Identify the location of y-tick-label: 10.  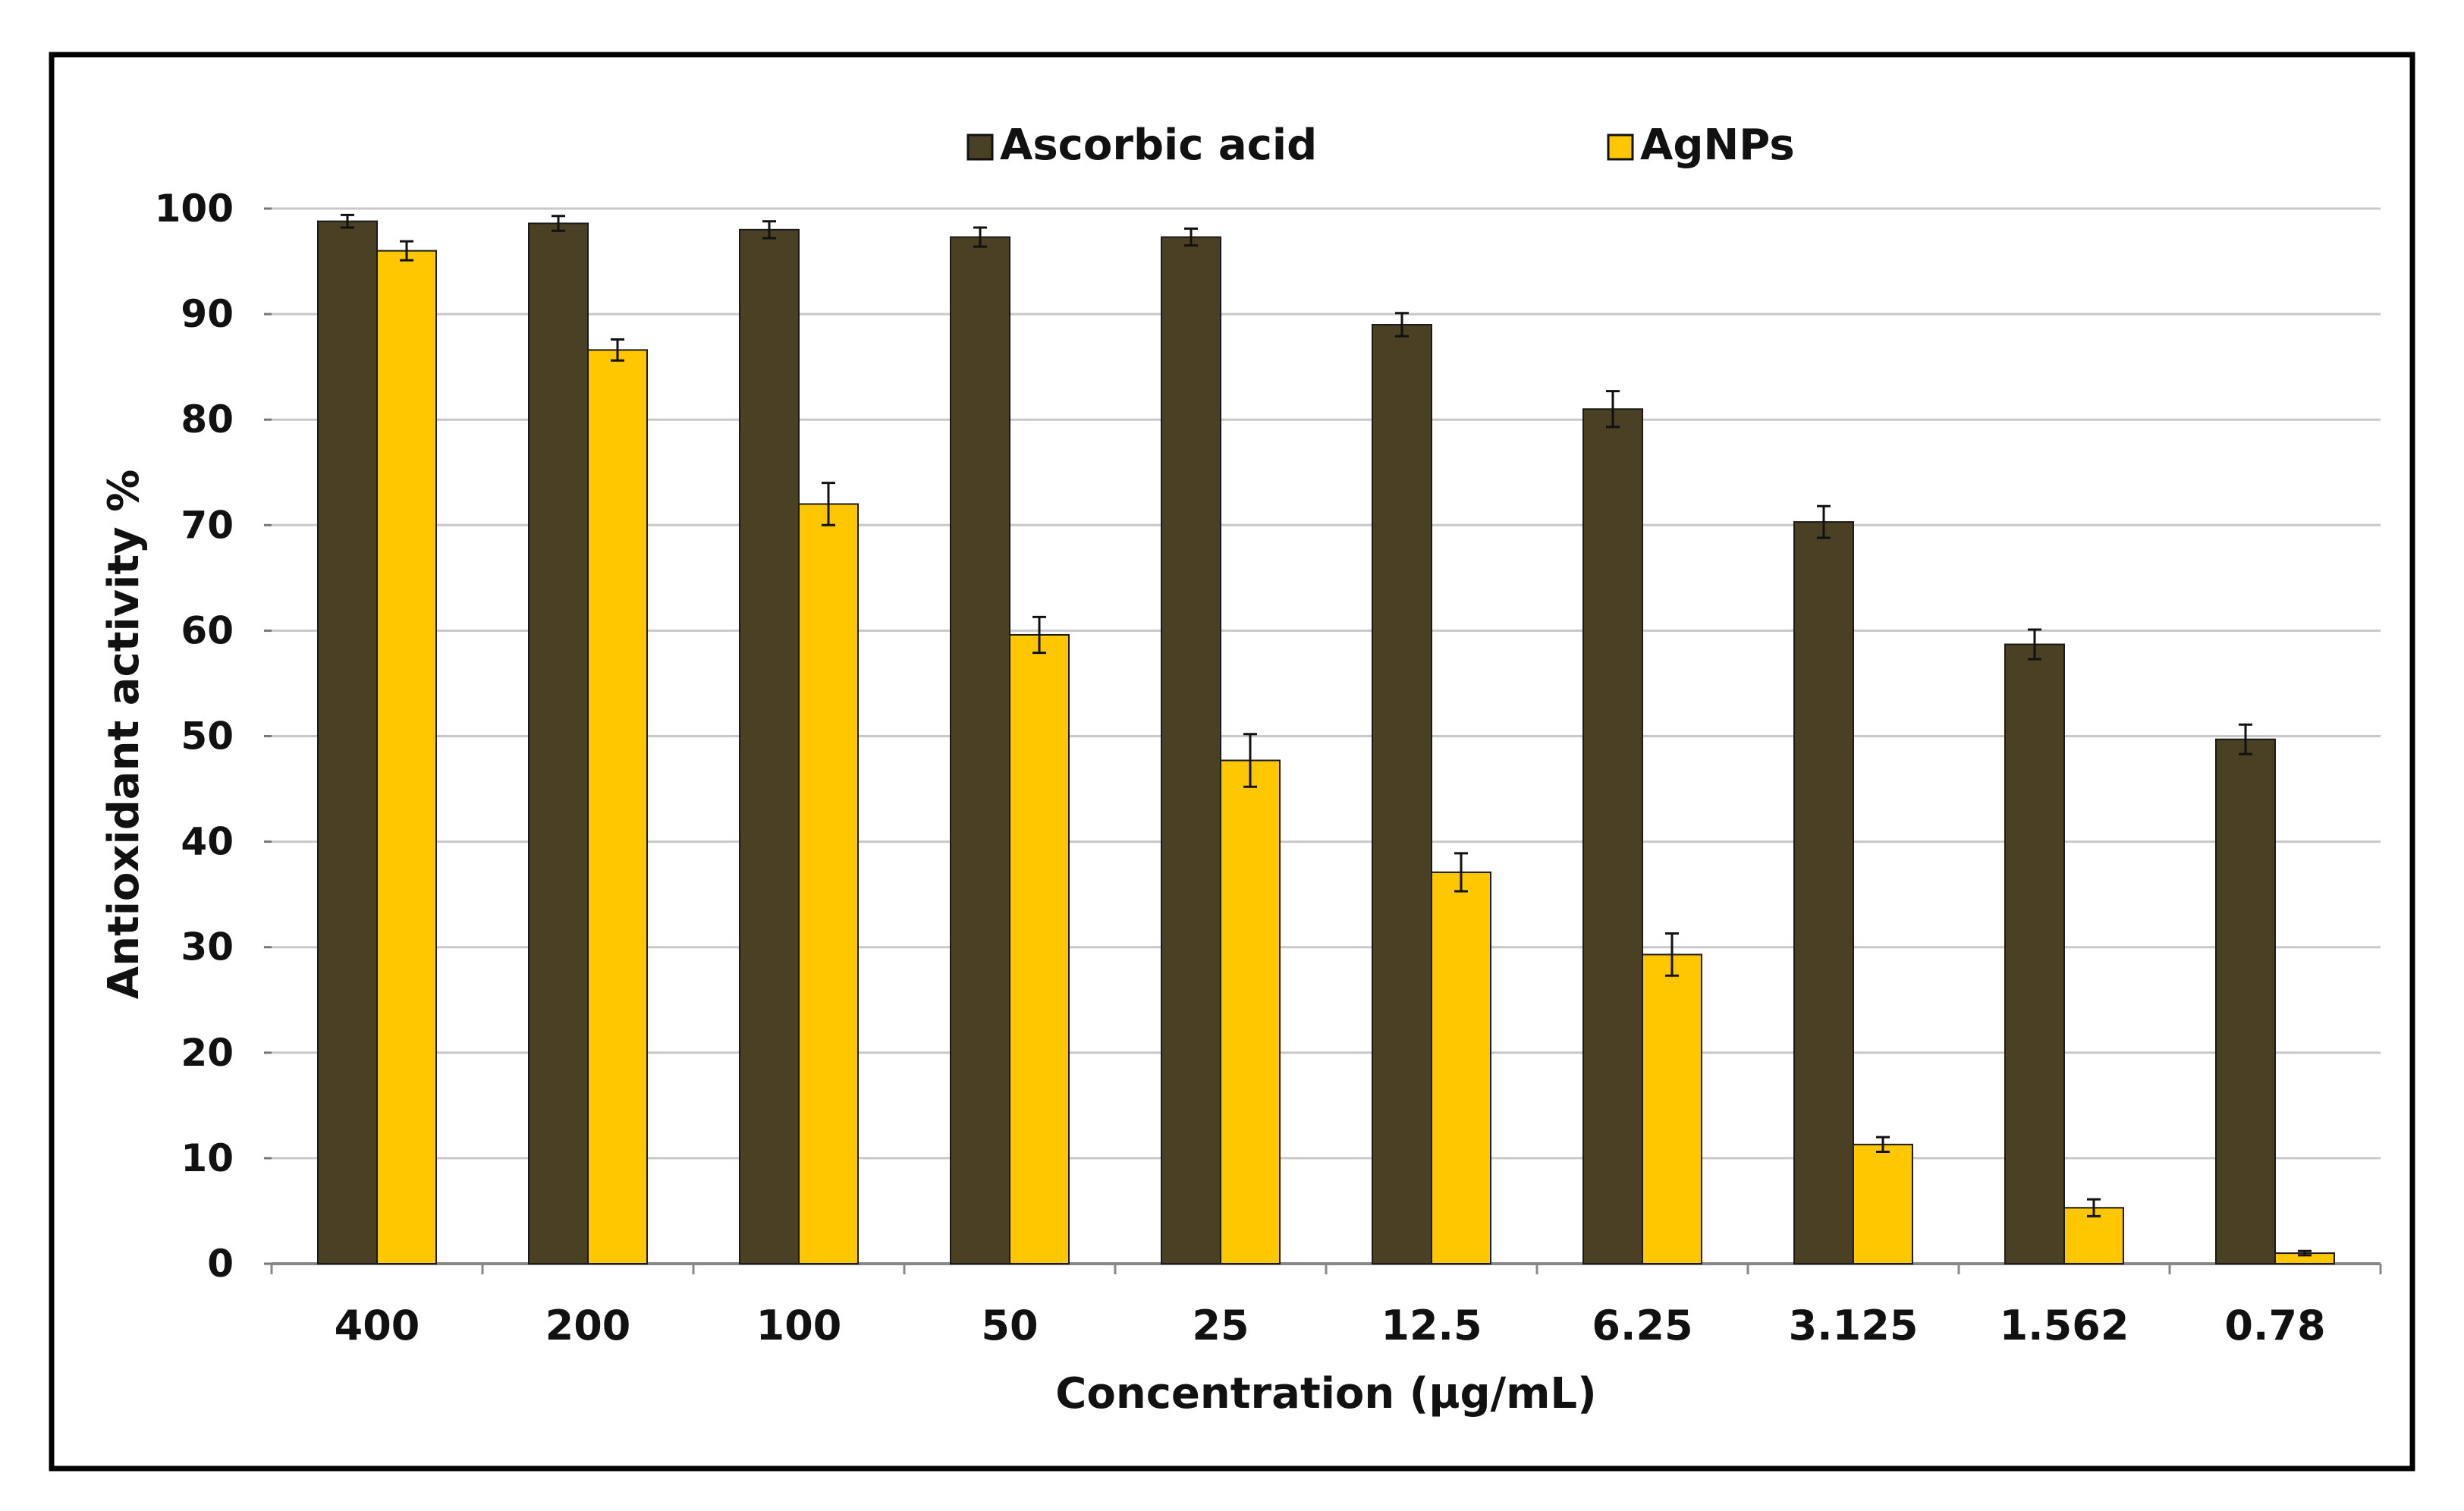
(207, 1158).